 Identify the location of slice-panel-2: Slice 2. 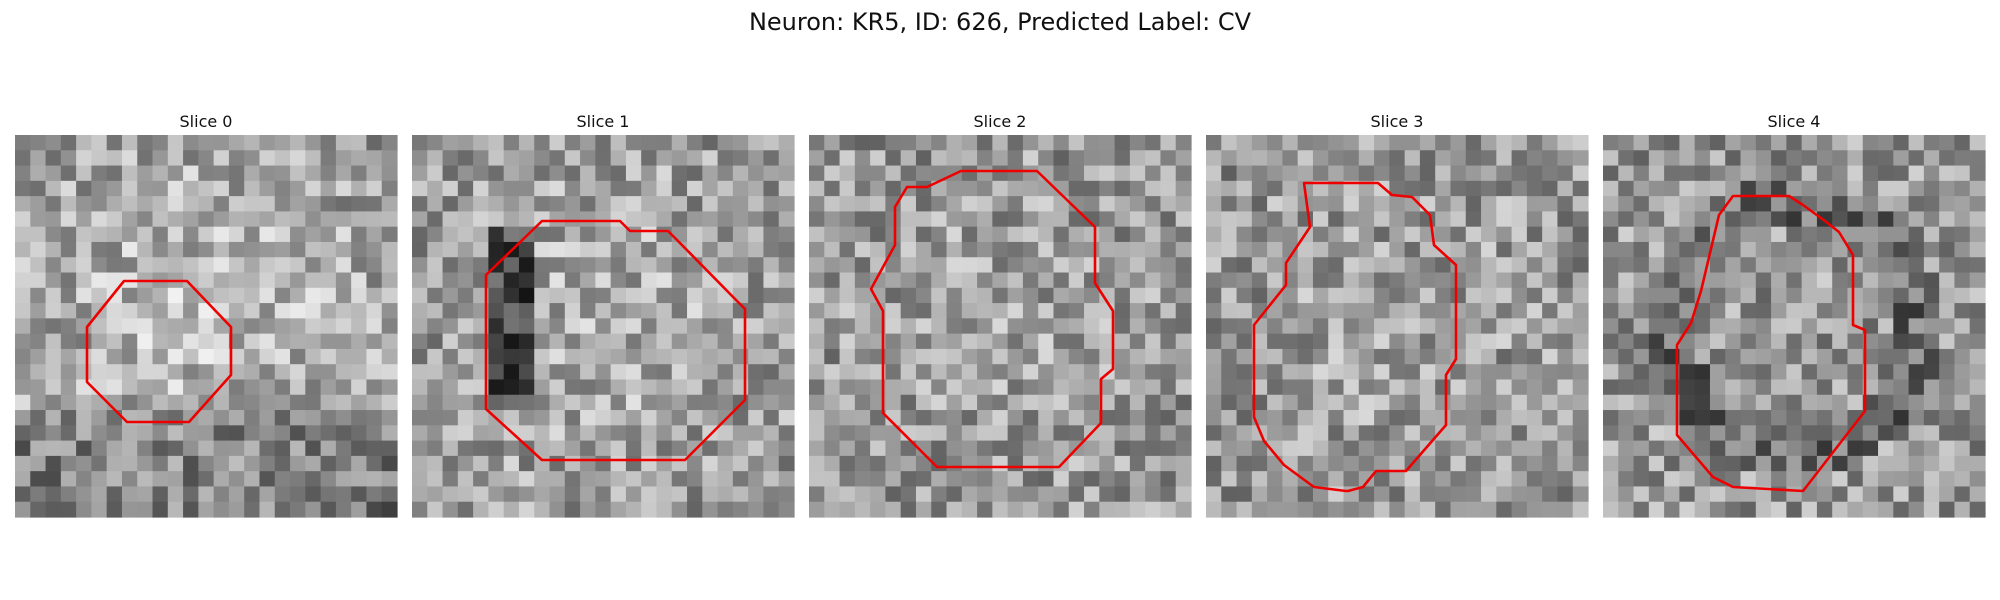
(1000, 315).